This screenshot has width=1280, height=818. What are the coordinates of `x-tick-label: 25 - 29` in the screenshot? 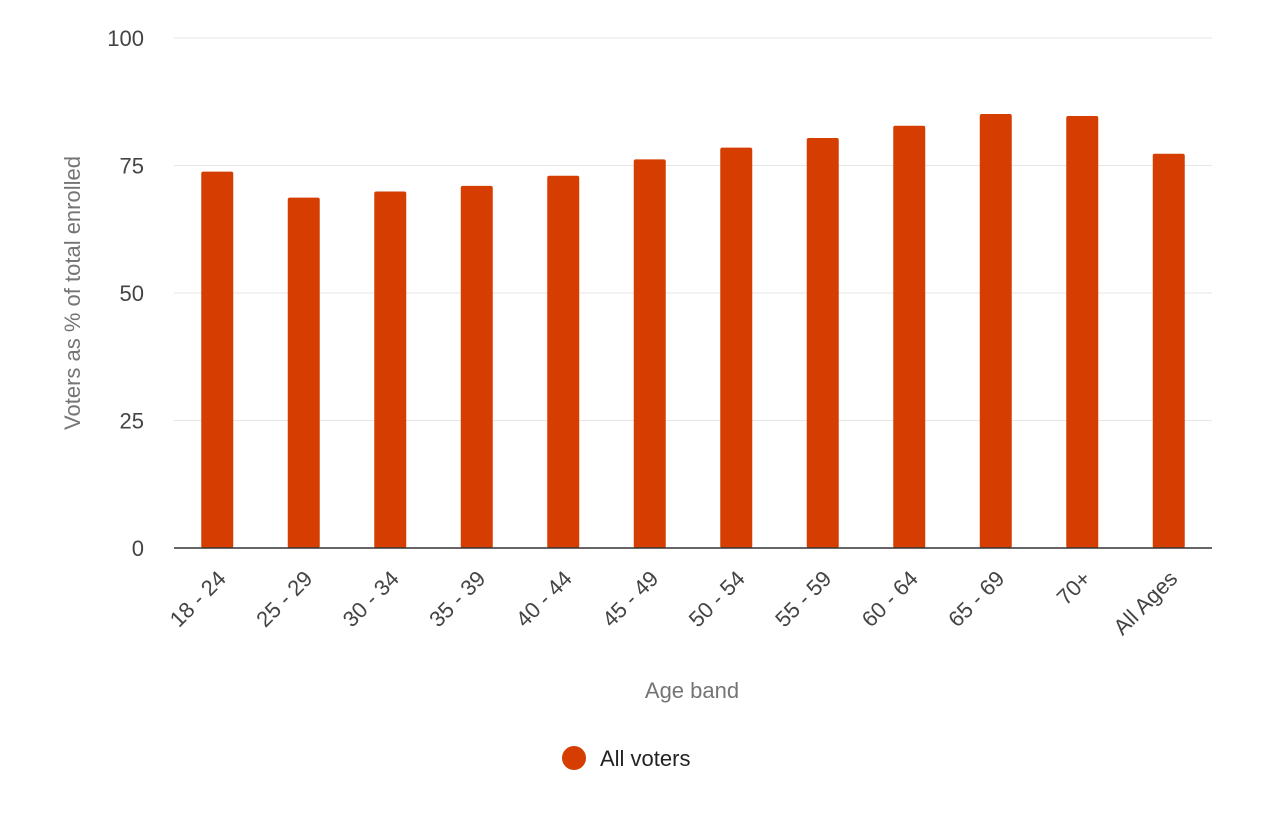 It's located at (284, 599).